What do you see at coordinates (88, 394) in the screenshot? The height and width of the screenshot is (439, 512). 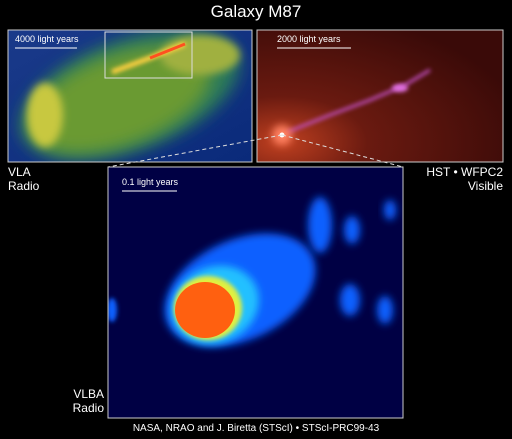 I see `vlba-label: VLBA` at bounding box center [88, 394].